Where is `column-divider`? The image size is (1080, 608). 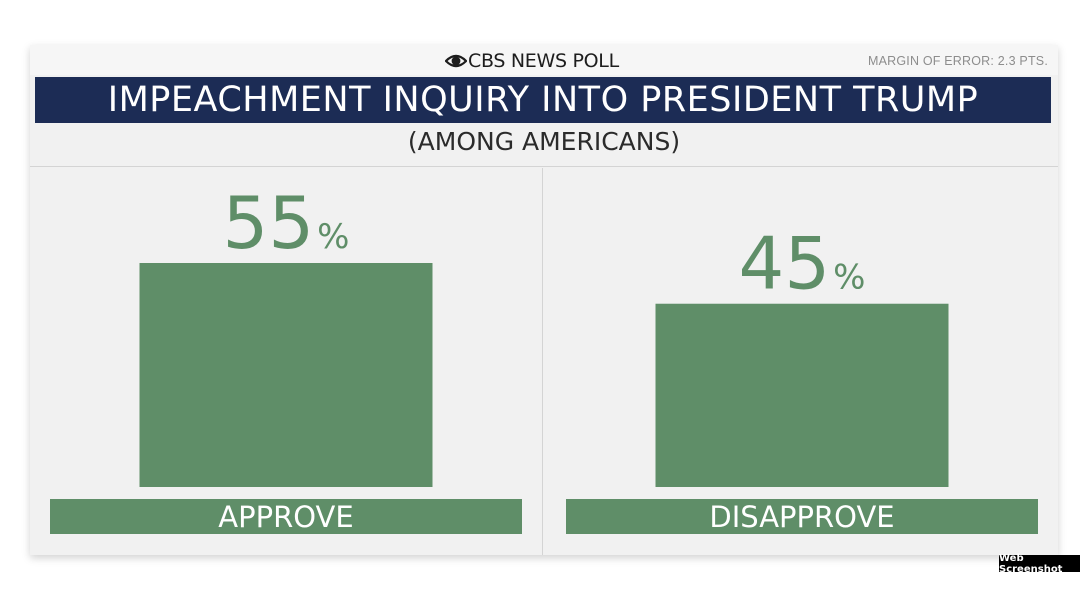
column-divider is located at coordinates (542, 361).